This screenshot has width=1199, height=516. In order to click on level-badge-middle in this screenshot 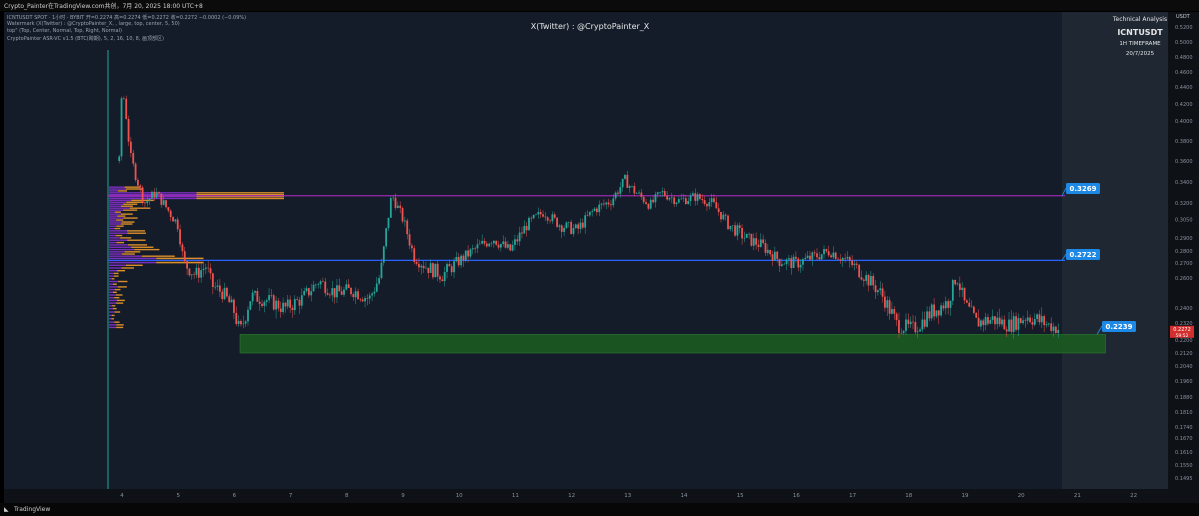, I will do `click(1083, 254)`.